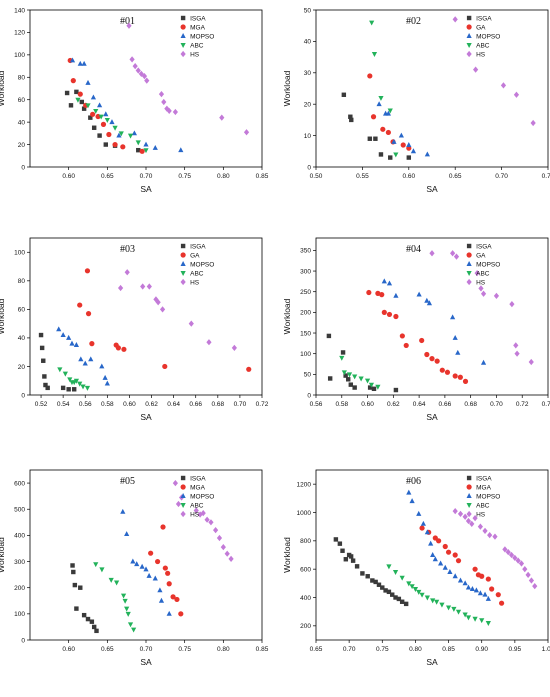 The image size is (550, 697). Describe the element at coordinates (304, 513) in the screenshot. I see `y-tick-label: 1000` at that location.